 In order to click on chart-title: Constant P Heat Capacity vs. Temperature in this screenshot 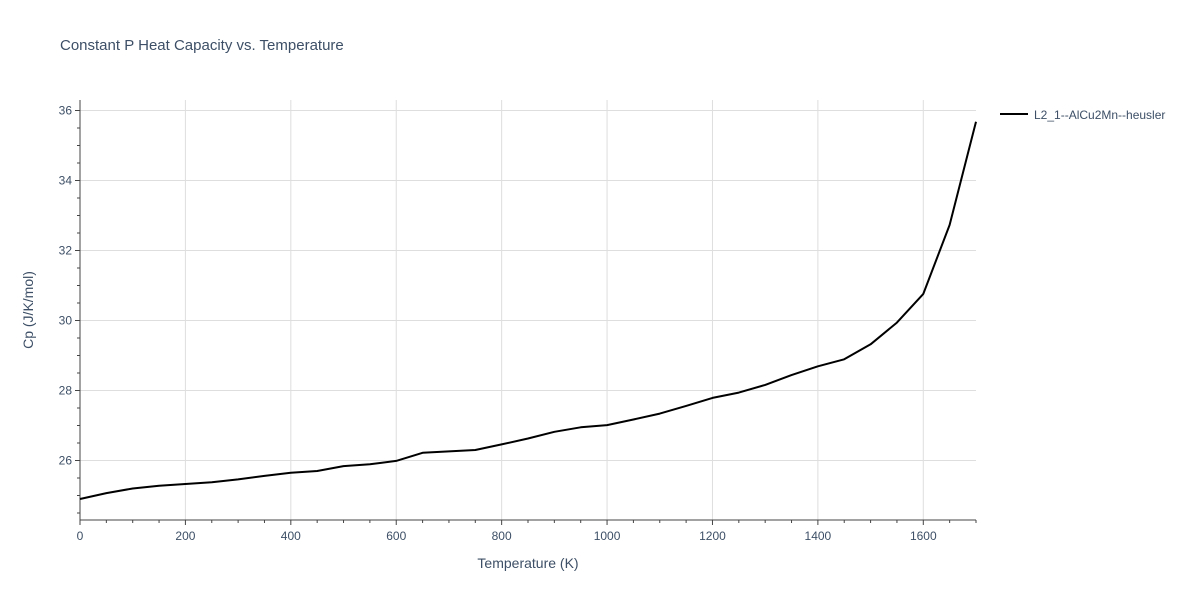, I will do `click(202, 45)`.